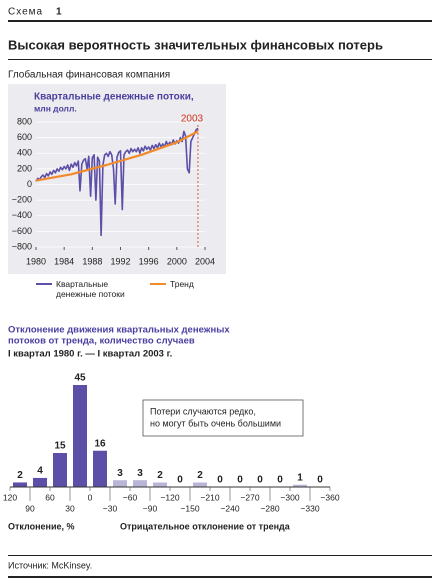 Image resolution: width=440 pixels, height=581 pixels. I want to click on x-tick-label: −280, so click(269, 508).